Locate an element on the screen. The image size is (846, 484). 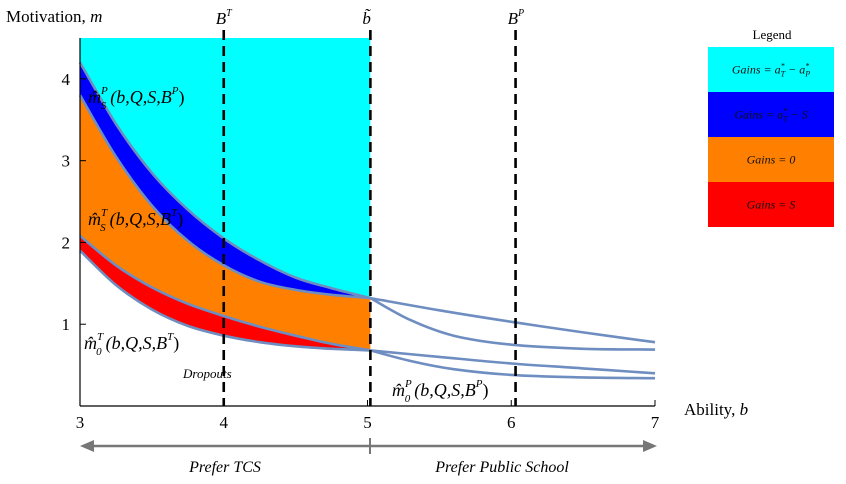
y-tick-label-0: 1 is located at coordinates (66, 324).